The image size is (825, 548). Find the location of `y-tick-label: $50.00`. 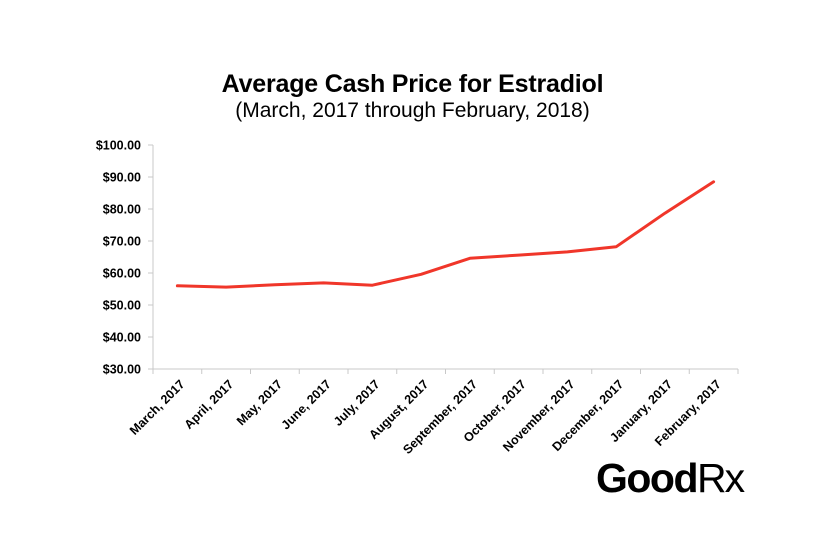

y-tick-label: $50.00 is located at coordinates (122, 306).